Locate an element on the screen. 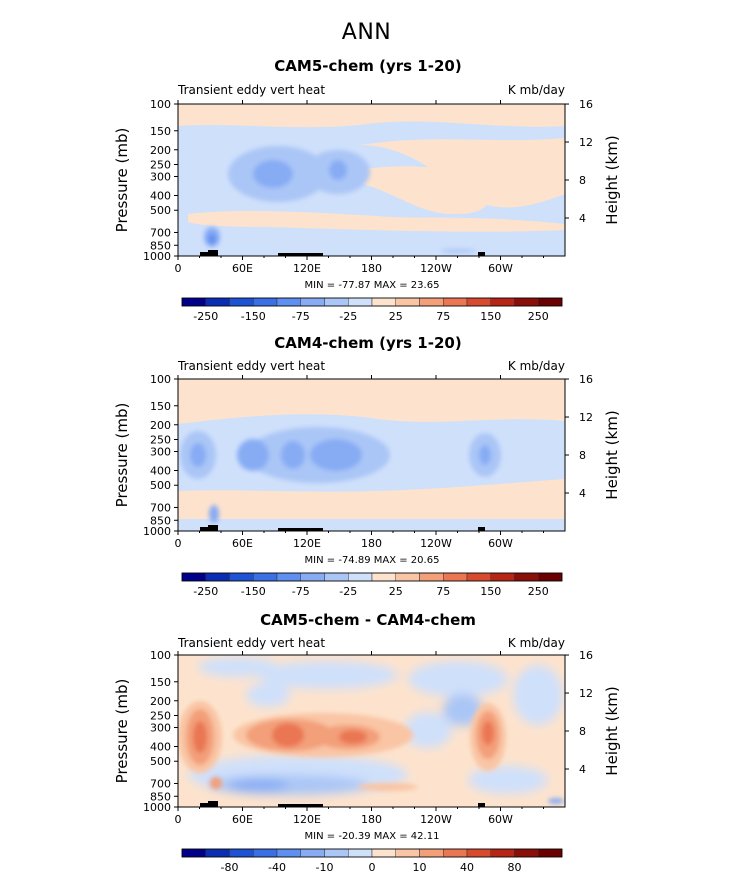  colorbar-label: -10 is located at coordinates (325, 866).